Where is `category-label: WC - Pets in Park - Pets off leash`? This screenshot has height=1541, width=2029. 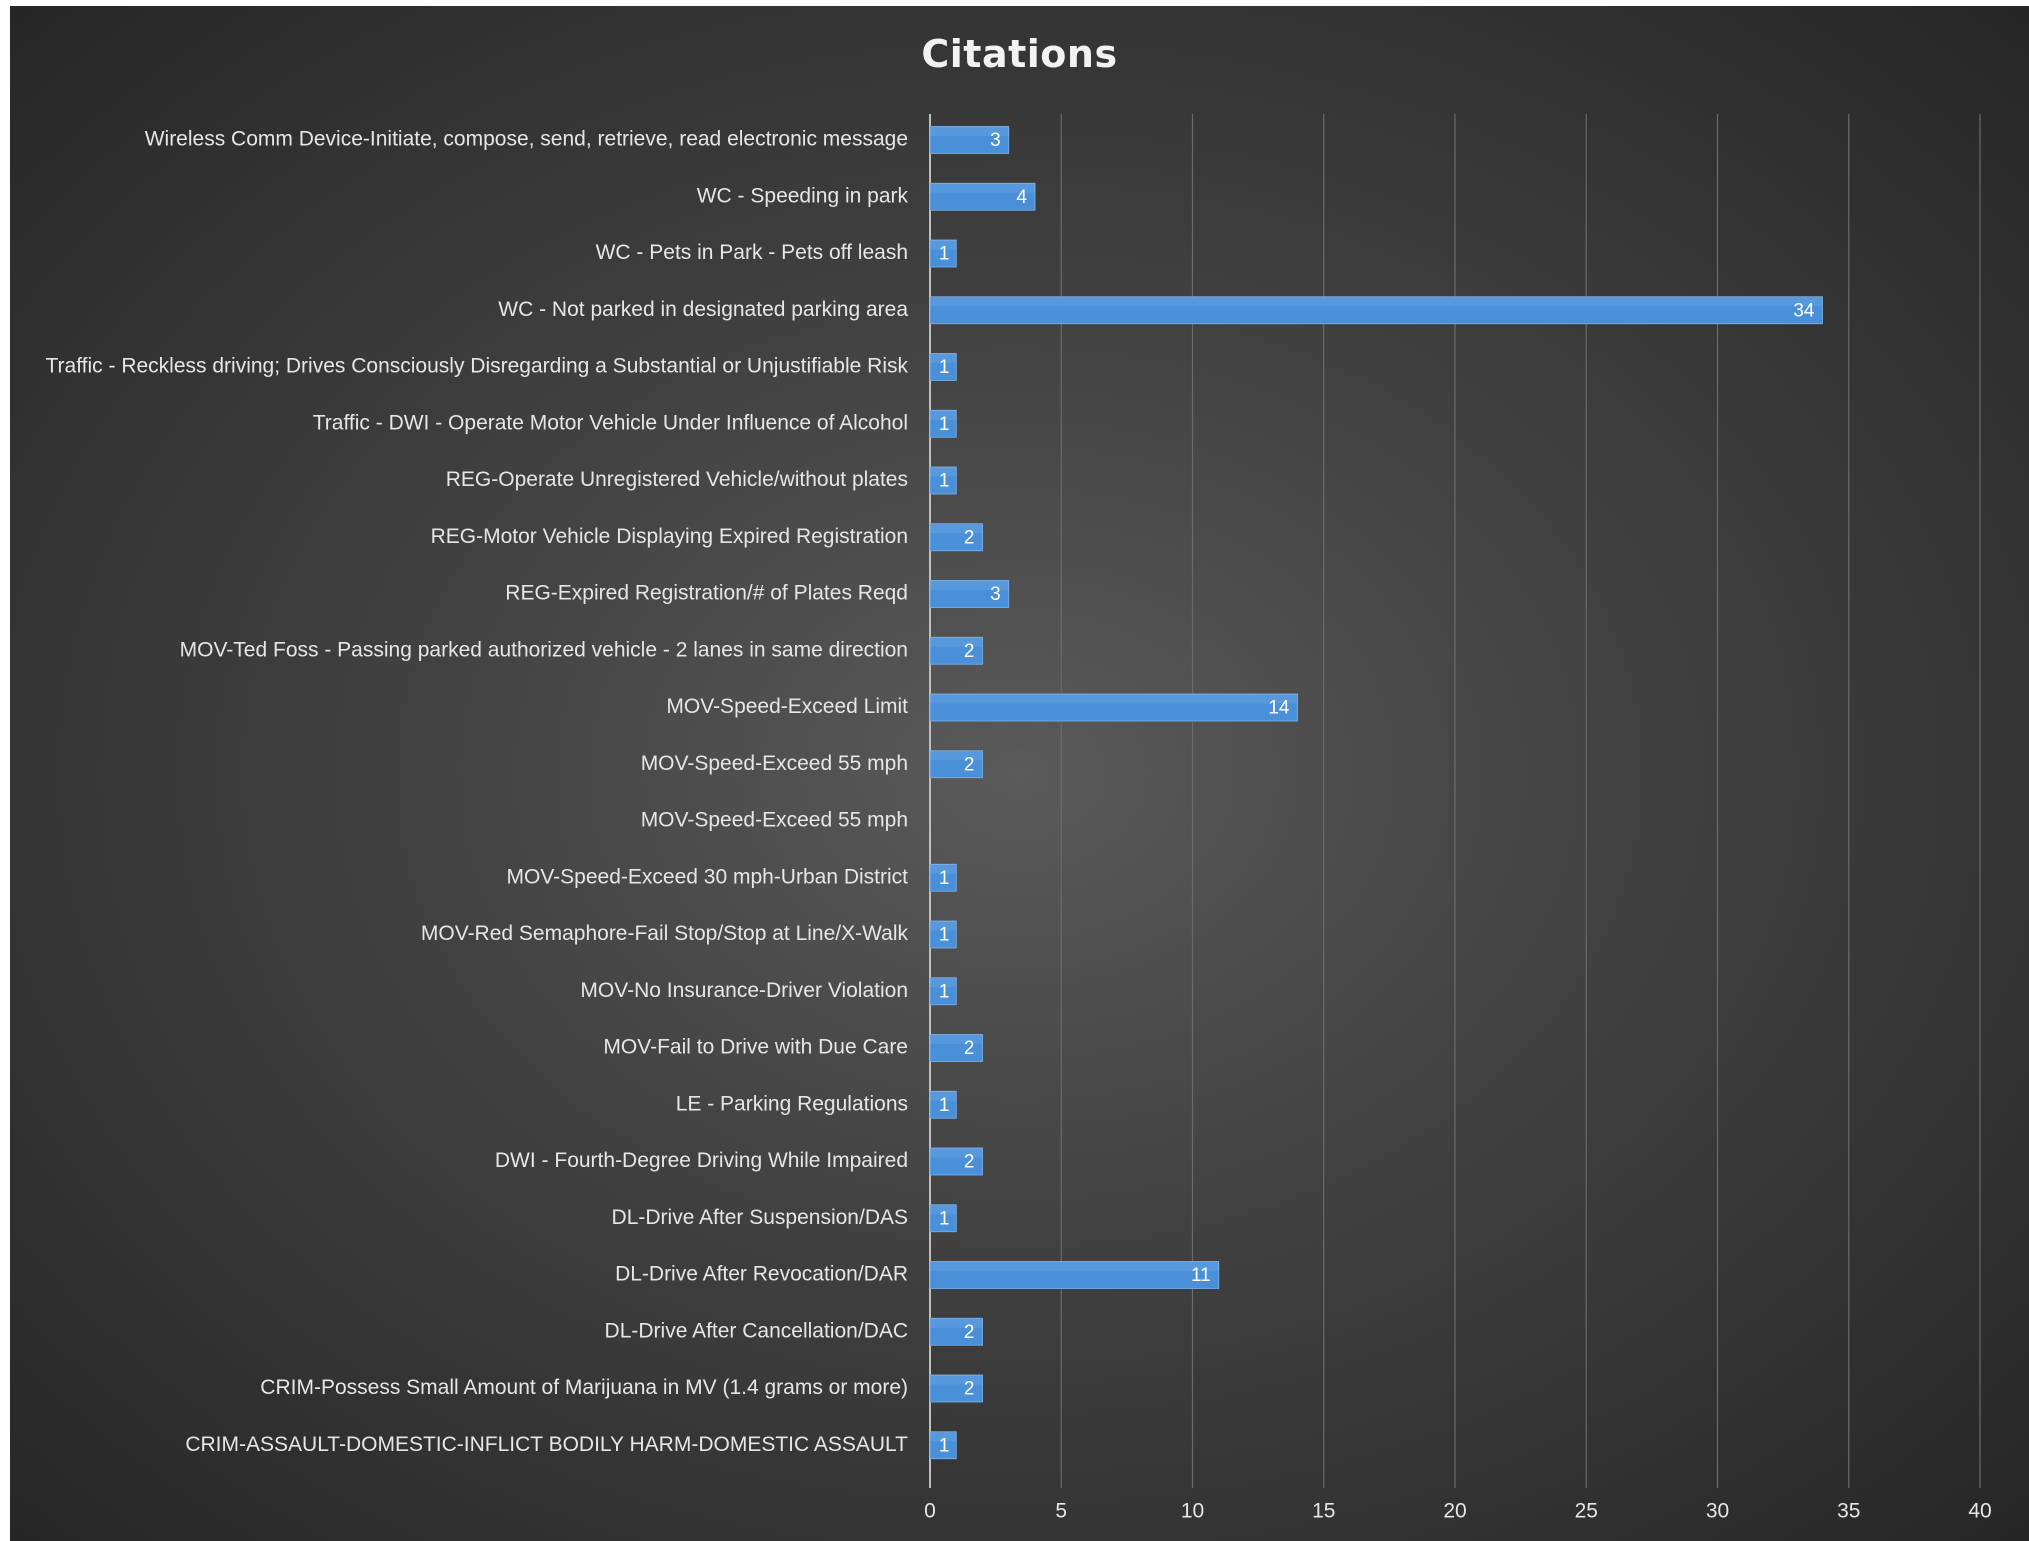 category-label: WC - Pets in Park - Pets off leash is located at coordinates (752, 252).